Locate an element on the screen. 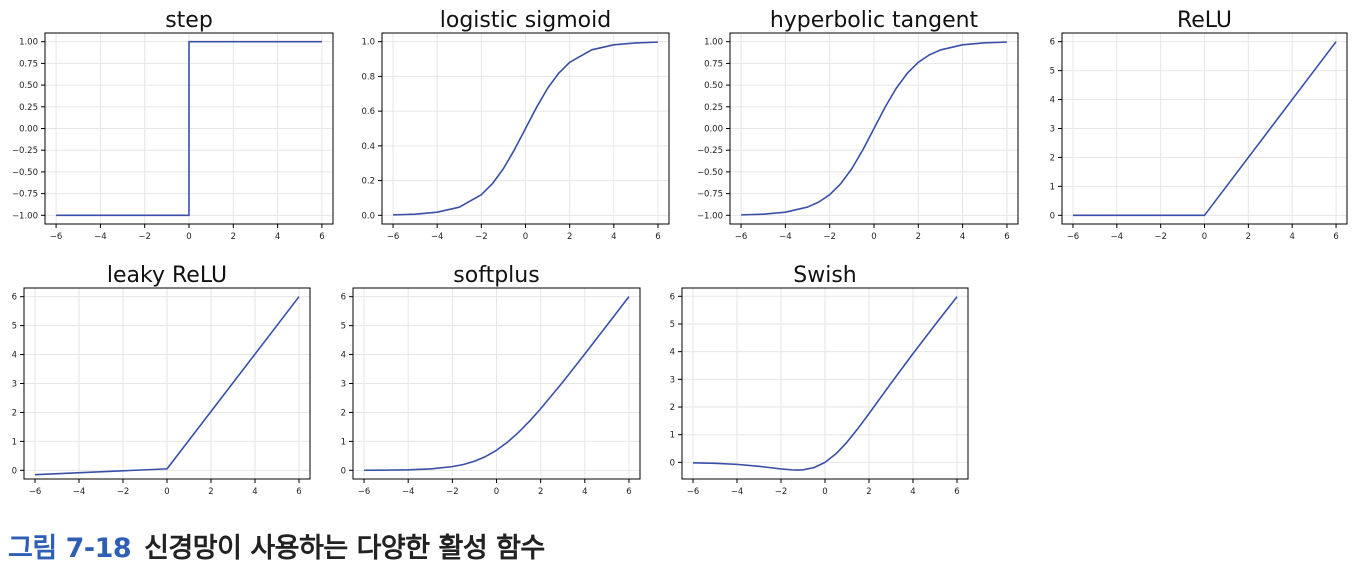 Image resolution: width=1360 pixels, height=565 pixels. swish-xtick-label: 4 is located at coordinates (912, 492).